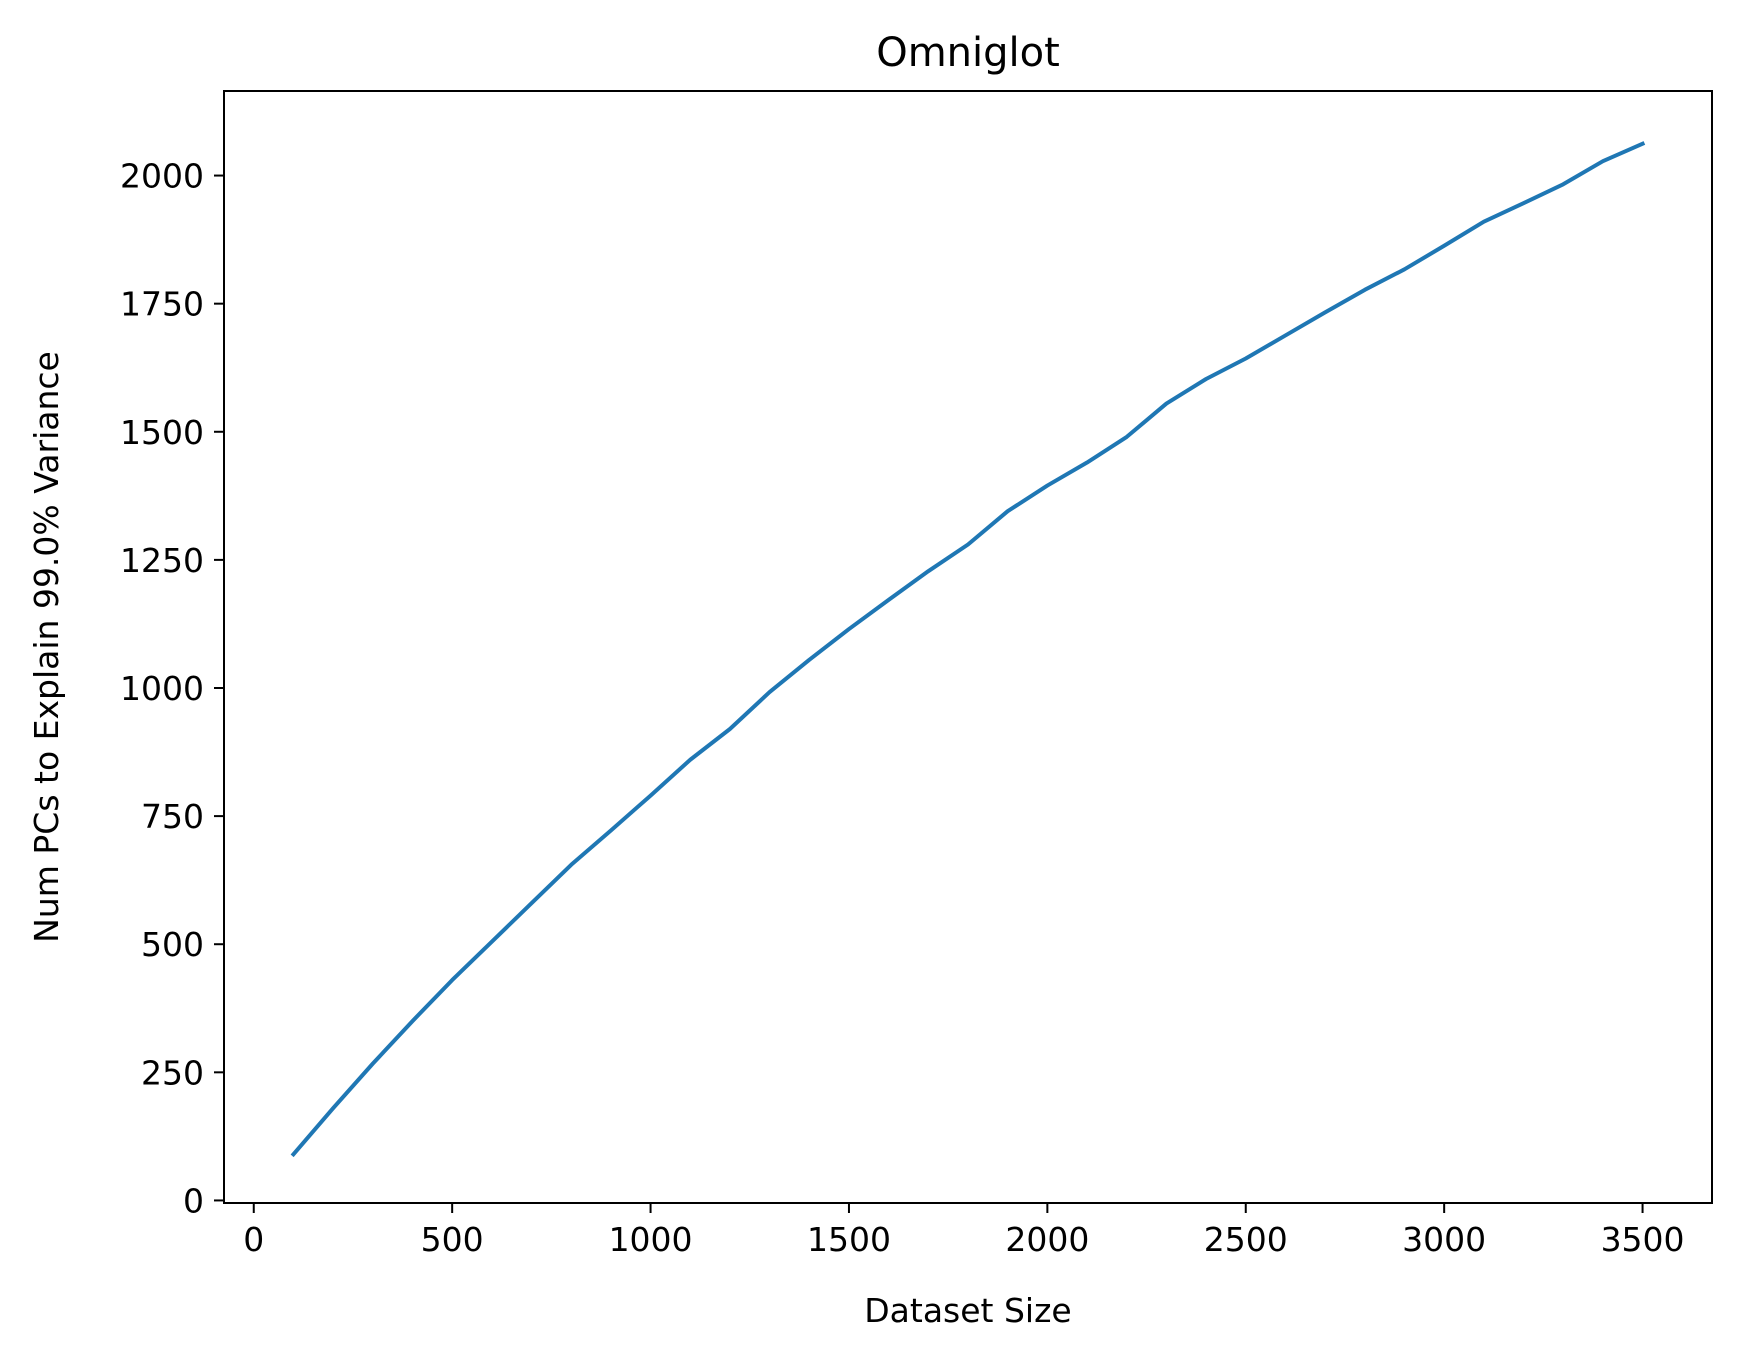 This screenshot has width=1741, height=1361. What do you see at coordinates (849, 1239) in the screenshot?
I see `x-tick-label: 1500` at bounding box center [849, 1239].